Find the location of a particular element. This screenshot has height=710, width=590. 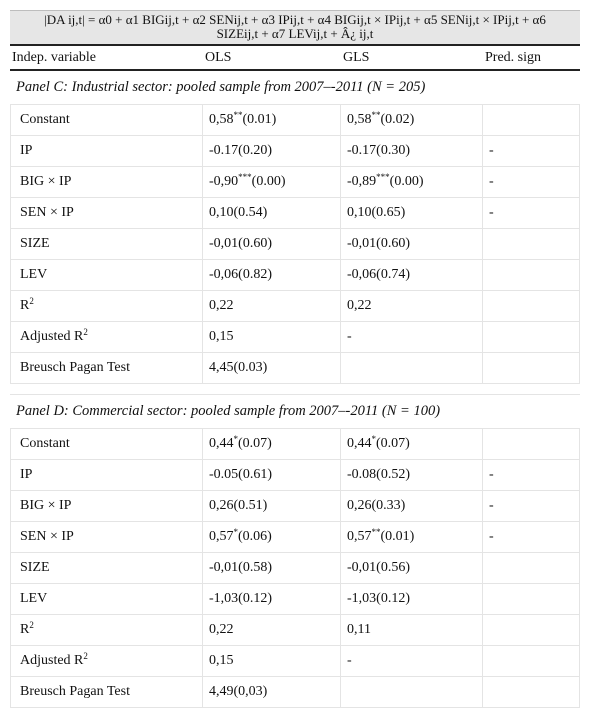

gls-value: -0,06(0.74) is located at coordinates (378, 274).